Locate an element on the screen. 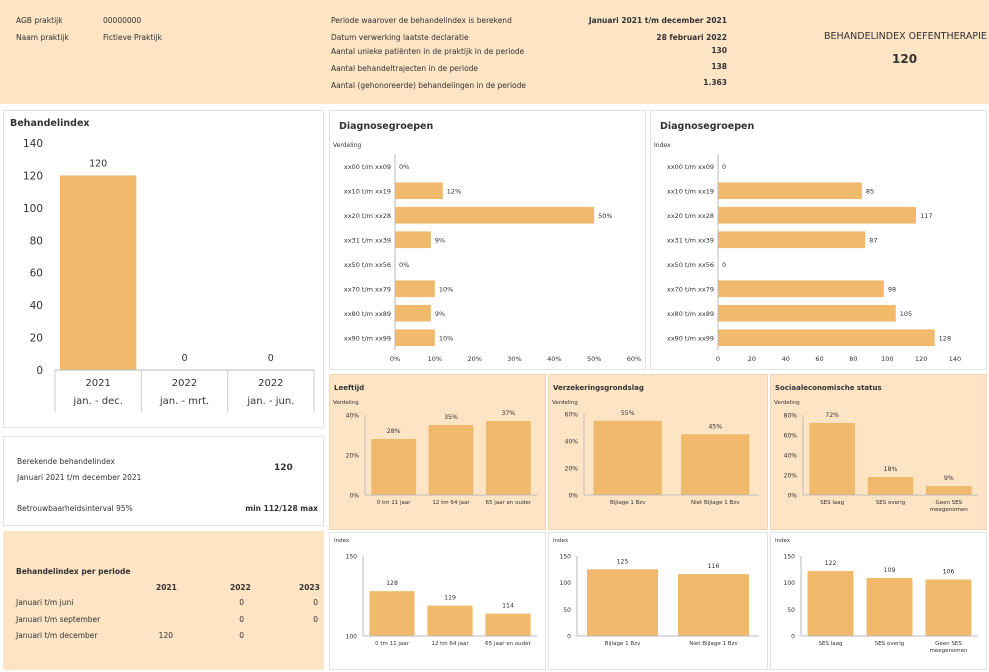 The width and height of the screenshot is (989, 672). behandelindex-title: Behandelindex is located at coordinates (50, 123).